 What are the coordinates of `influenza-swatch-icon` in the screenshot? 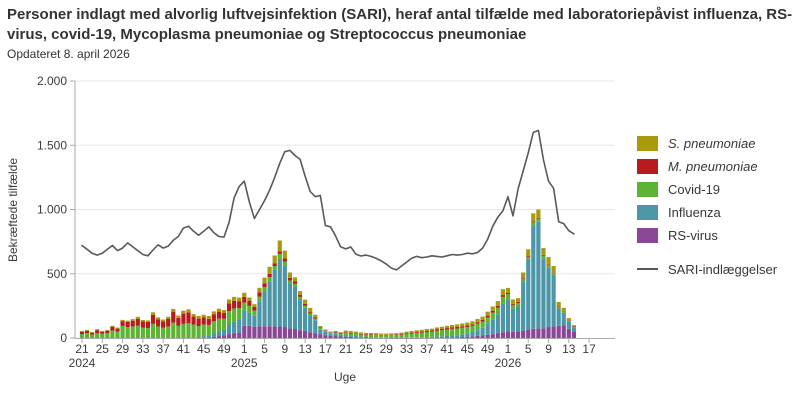 It's located at (647, 212).